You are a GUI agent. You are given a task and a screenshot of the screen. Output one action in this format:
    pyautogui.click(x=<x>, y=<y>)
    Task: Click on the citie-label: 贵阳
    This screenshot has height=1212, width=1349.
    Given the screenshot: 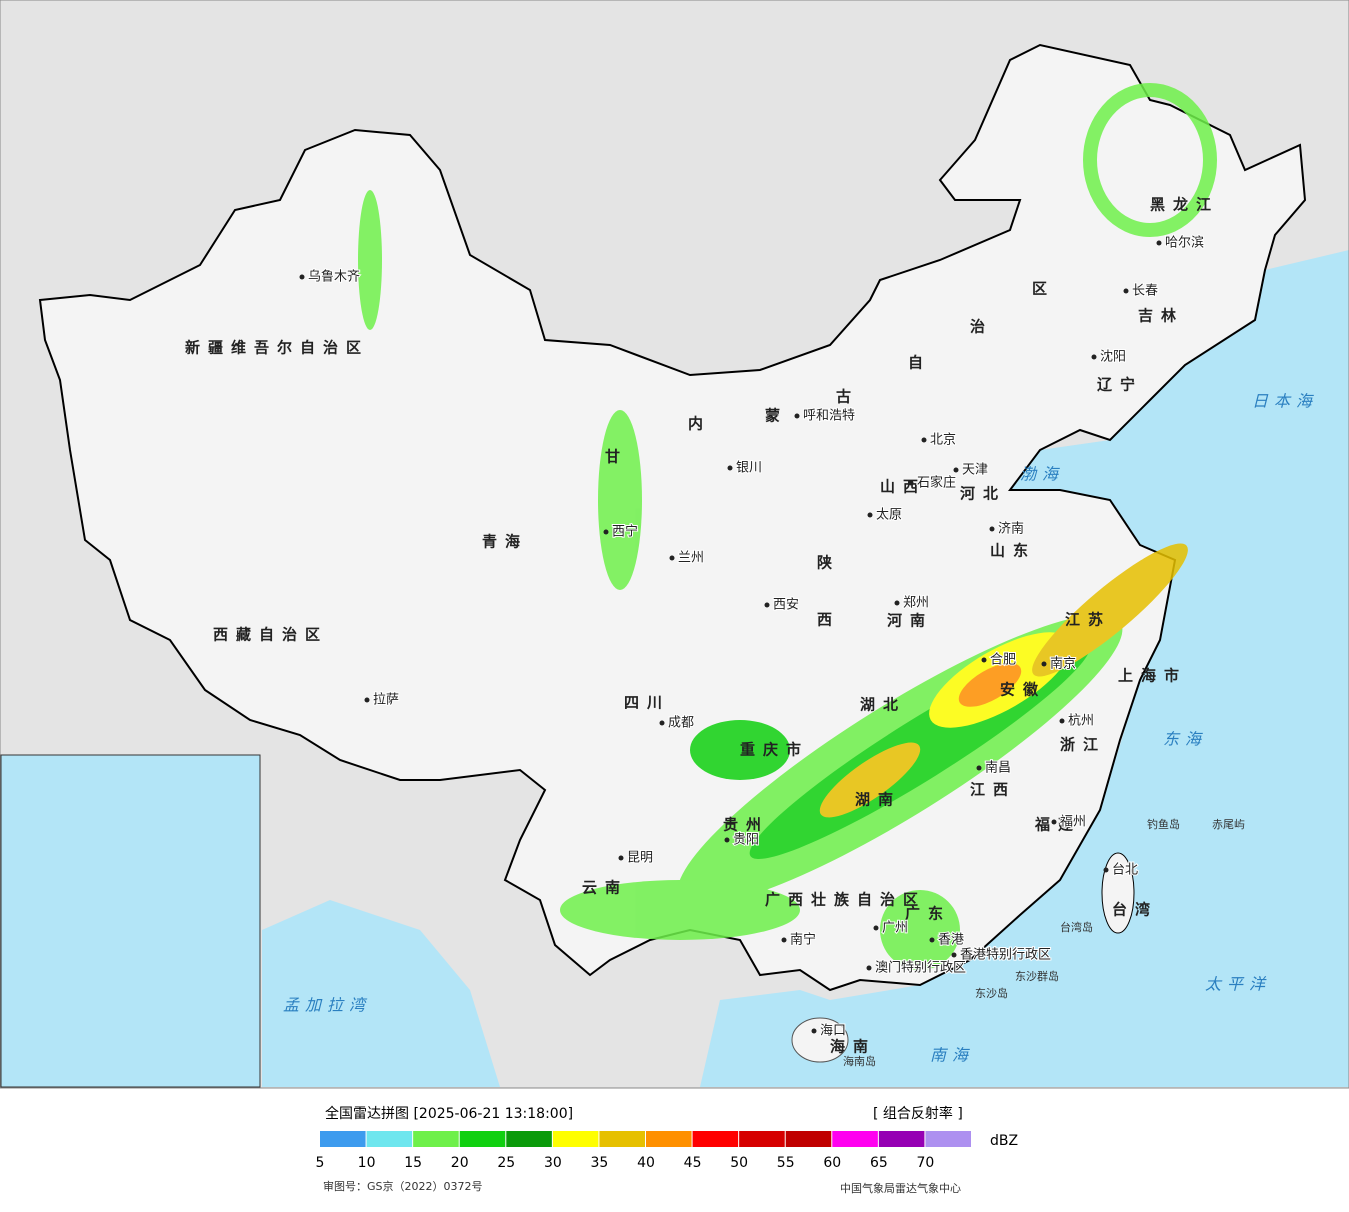 What is the action you would take?
    pyautogui.click(x=746, y=840)
    